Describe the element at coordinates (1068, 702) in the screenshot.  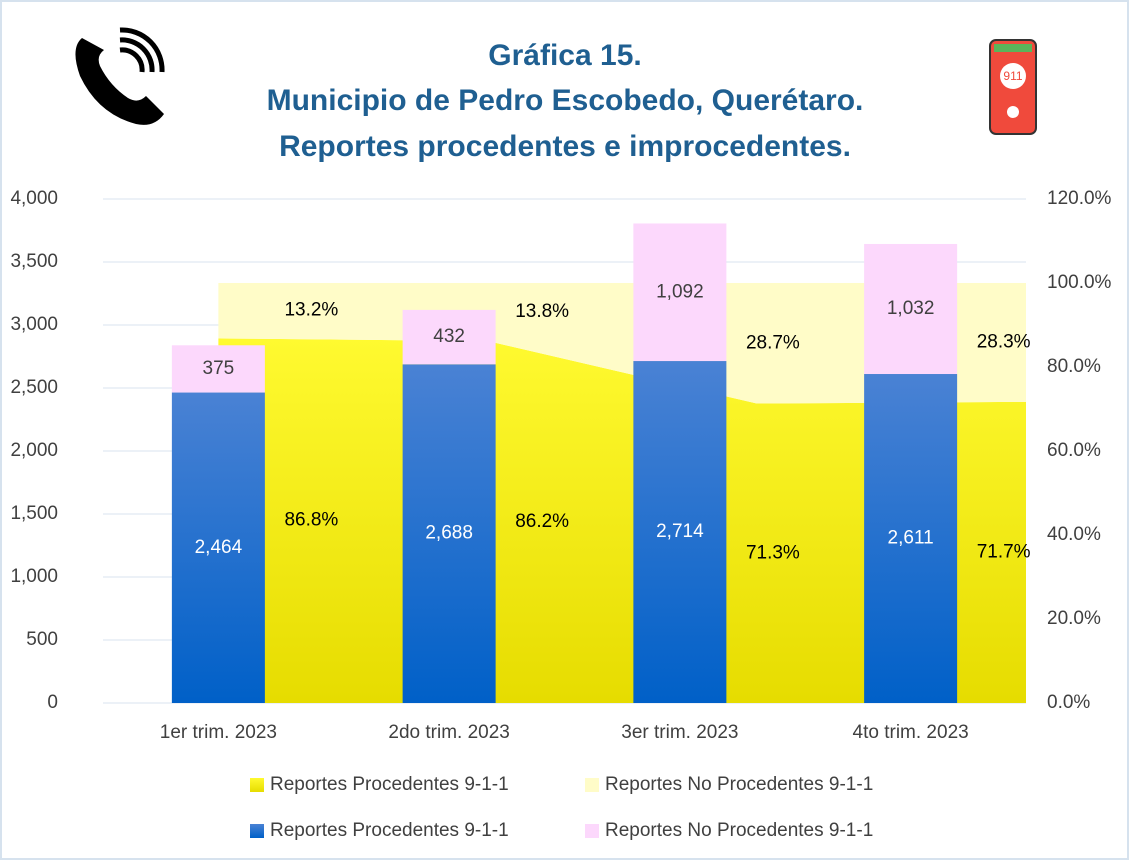
I see `y2-tick-label: 0.0%` at that location.